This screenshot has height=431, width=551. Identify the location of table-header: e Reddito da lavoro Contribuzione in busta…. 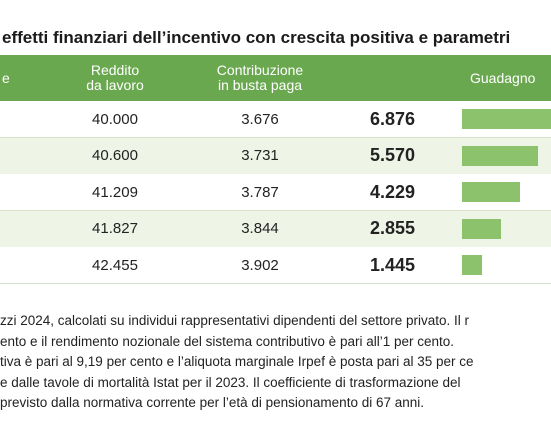
(275, 78).